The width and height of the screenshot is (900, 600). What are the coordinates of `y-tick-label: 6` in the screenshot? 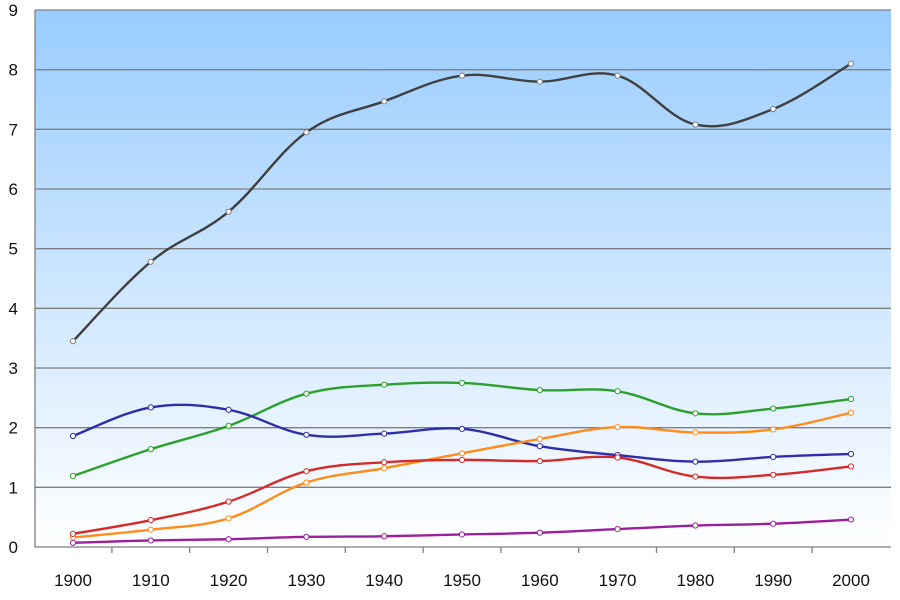 It's located at (13, 189).